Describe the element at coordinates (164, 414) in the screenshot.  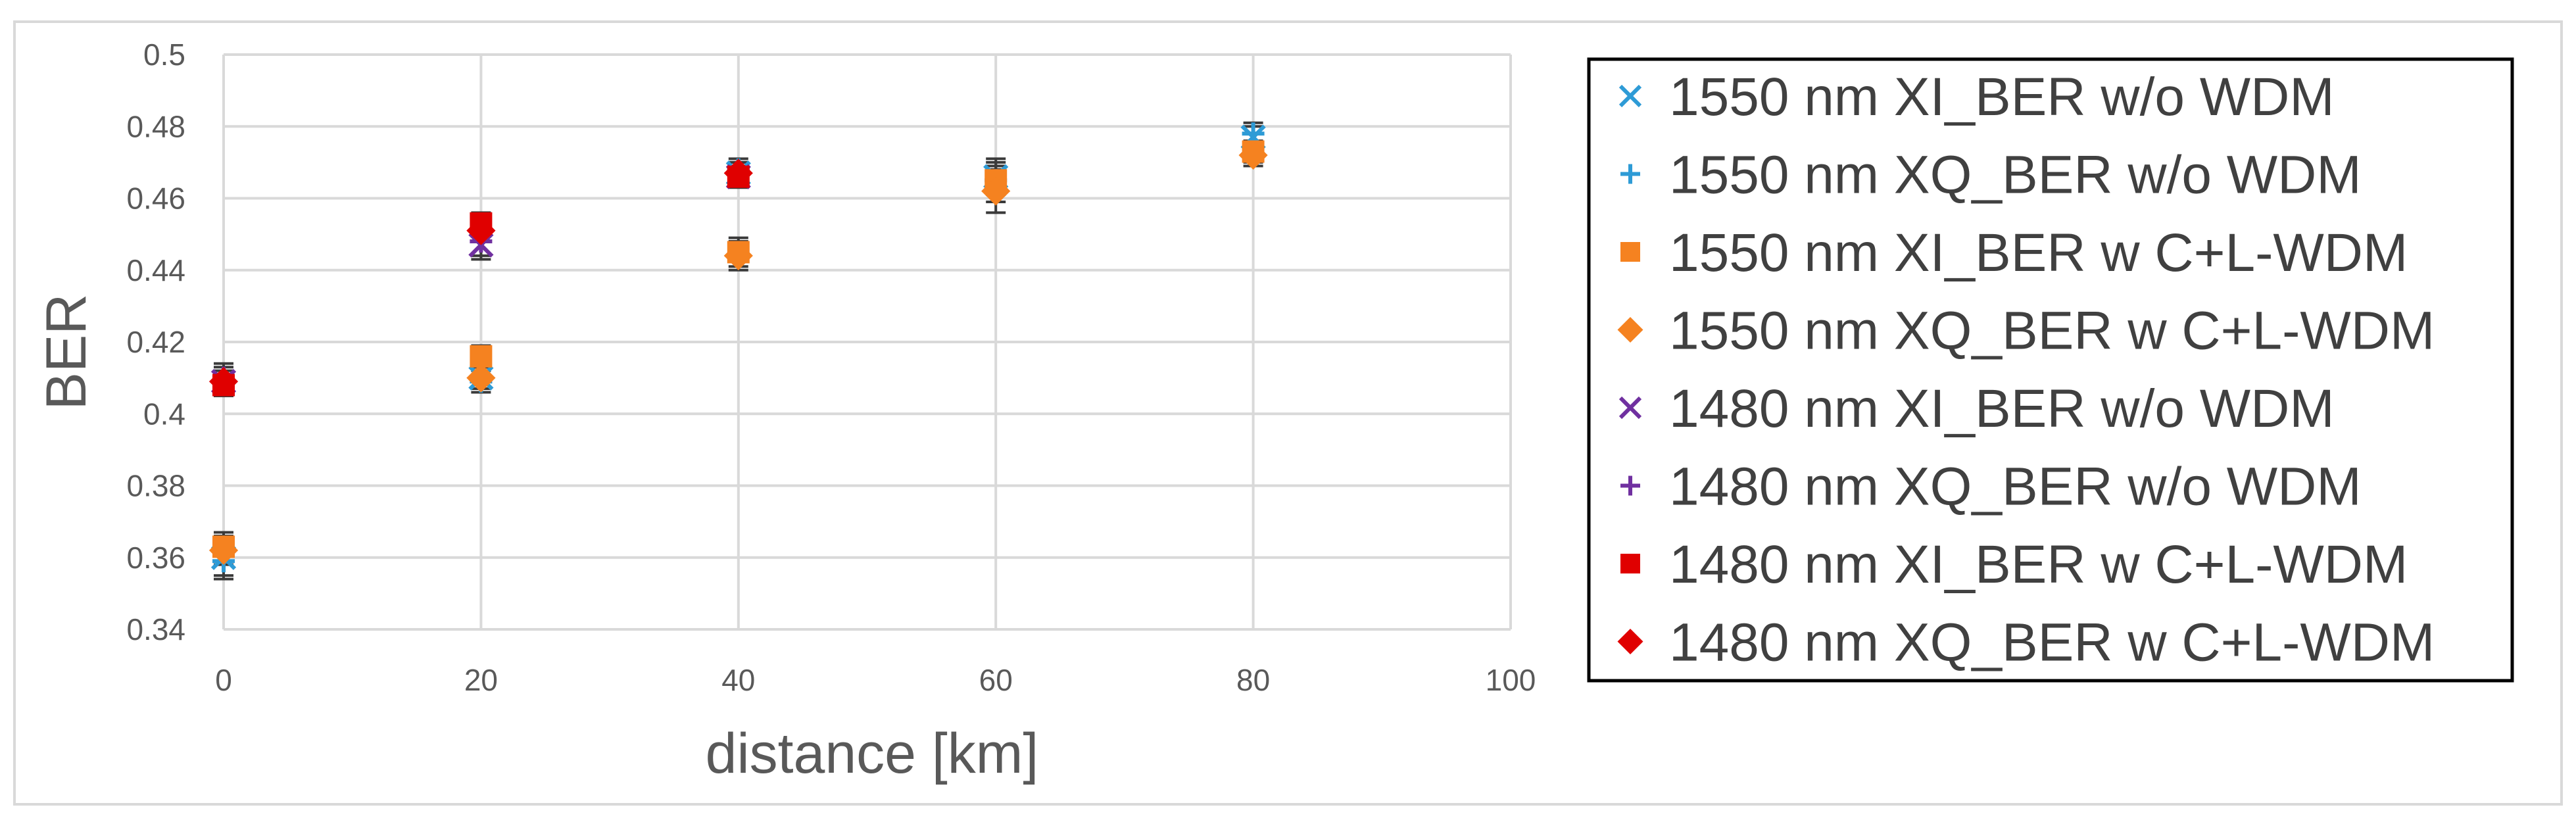
I see `y-tick-label: 0.4` at that location.